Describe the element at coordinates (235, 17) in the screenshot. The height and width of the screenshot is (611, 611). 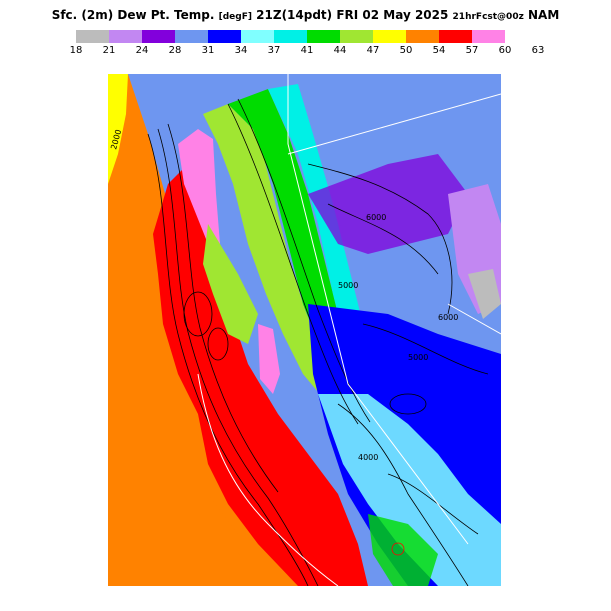
I see `title-unit: [degF]` at that location.